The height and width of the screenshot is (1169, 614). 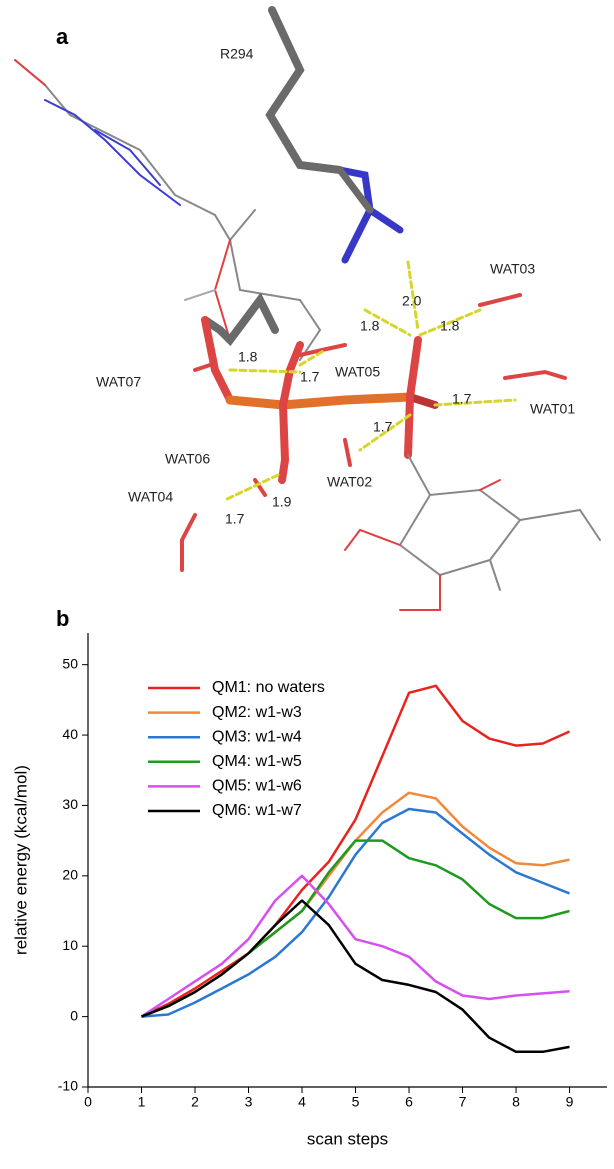 I want to click on x-tick-label: 0, so click(x=88, y=1102).